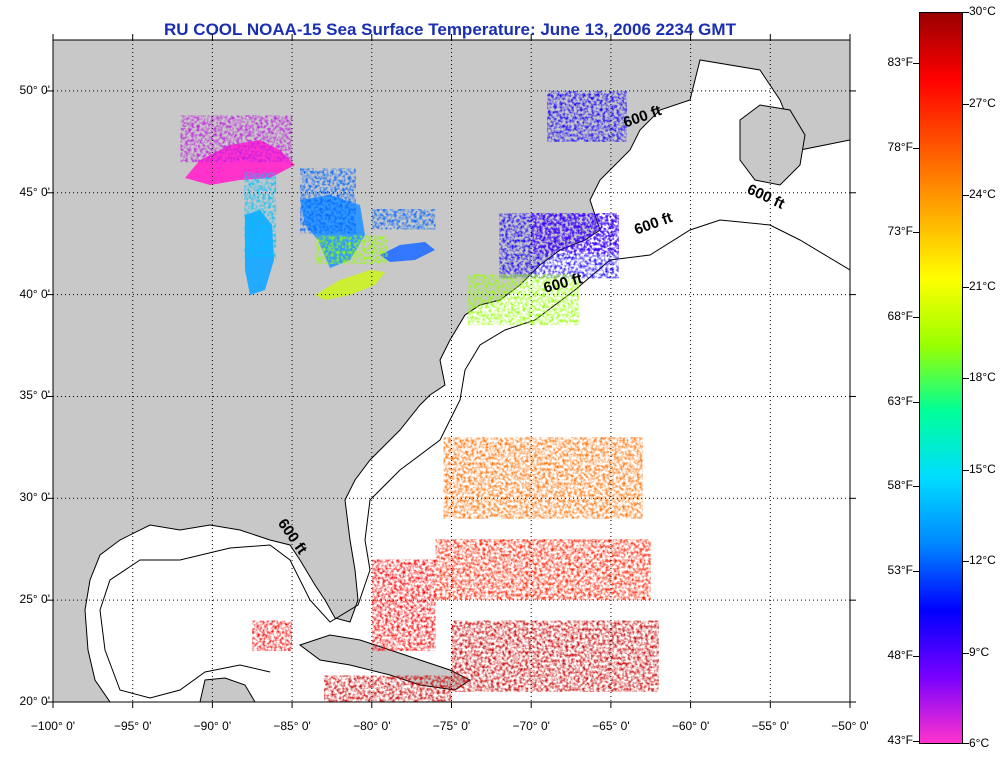 The height and width of the screenshot is (761, 1008). What do you see at coordinates (900, 61) in the screenshot?
I see `colorbar-fahrenheit-label: 83°F` at bounding box center [900, 61].